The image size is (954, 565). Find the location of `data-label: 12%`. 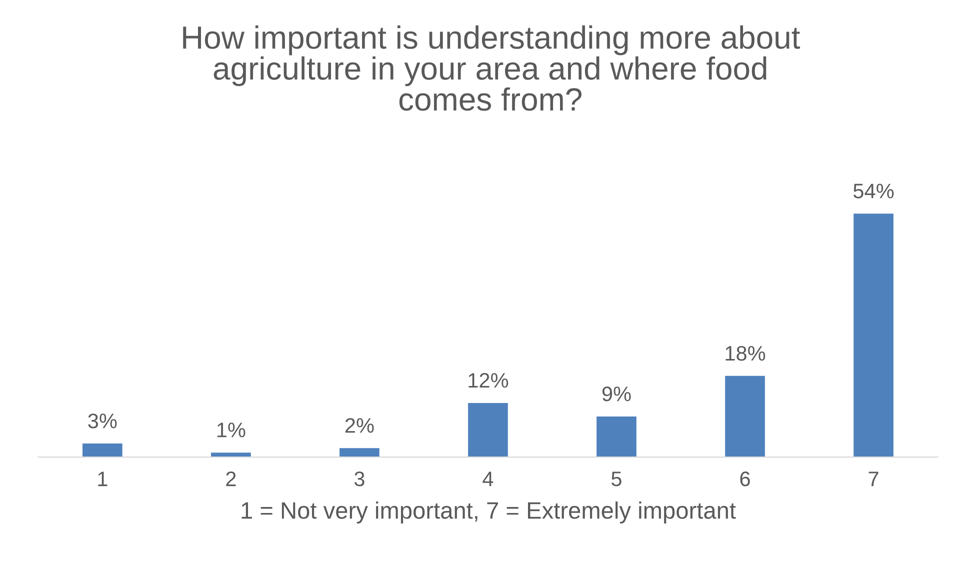

data-label: 12% is located at coordinates (488, 380).